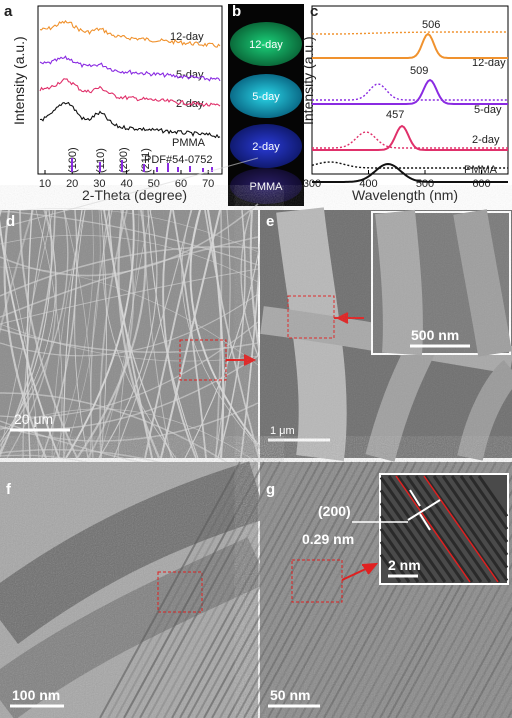 The image size is (512, 718). Describe the element at coordinates (368, 184) in the screenshot. I see `x-tick-label: 400` at that location.